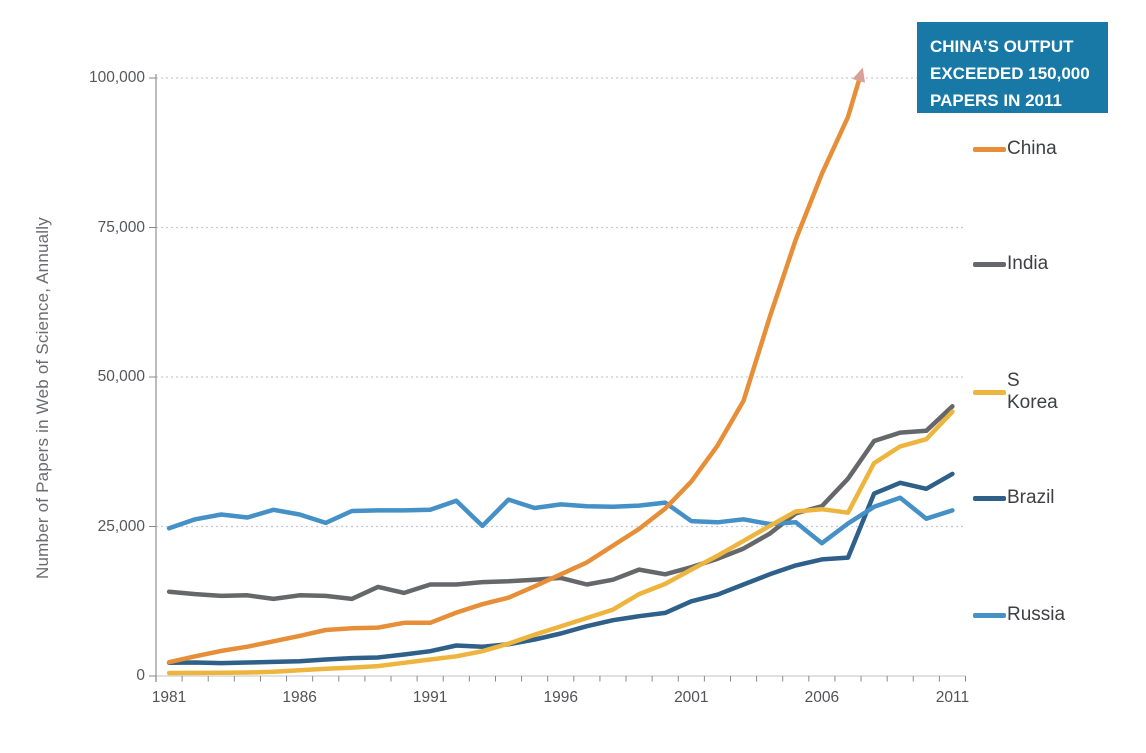 The image size is (1146, 753). I want to click on legend-item-china: China, so click(1015, 149).